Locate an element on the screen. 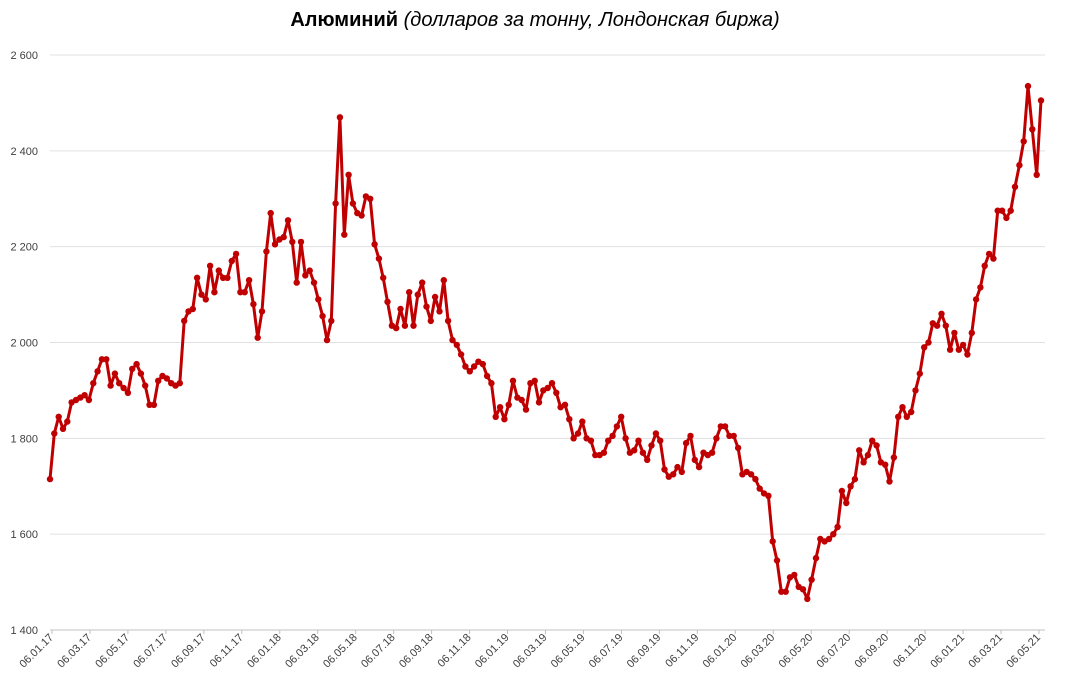 Image resolution: width=1070 pixels, height=687 pixels. y-tick-label: 1 800 is located at coordinates (24, 439).